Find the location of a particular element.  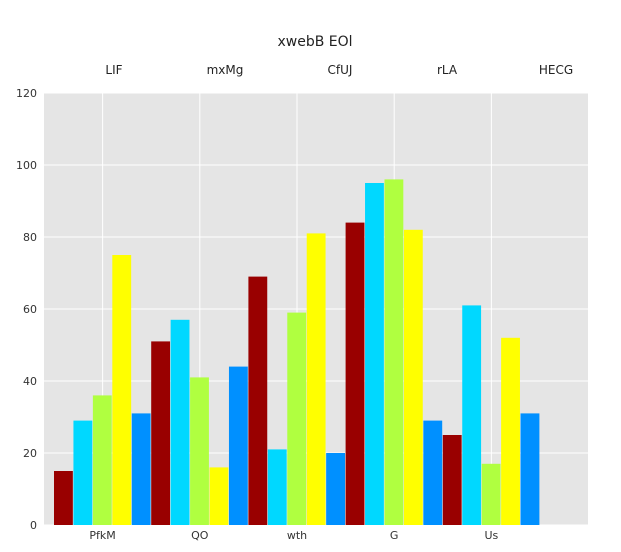

bar-mxMg-PfkM is located at coordinates (83, 472).